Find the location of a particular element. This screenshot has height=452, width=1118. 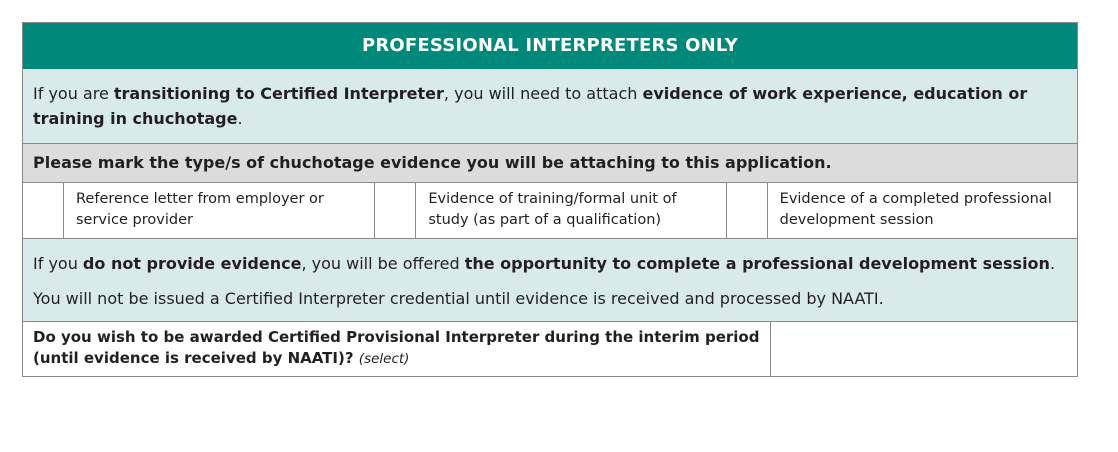

info-text-part: . is located at coordinates (1052, 263).